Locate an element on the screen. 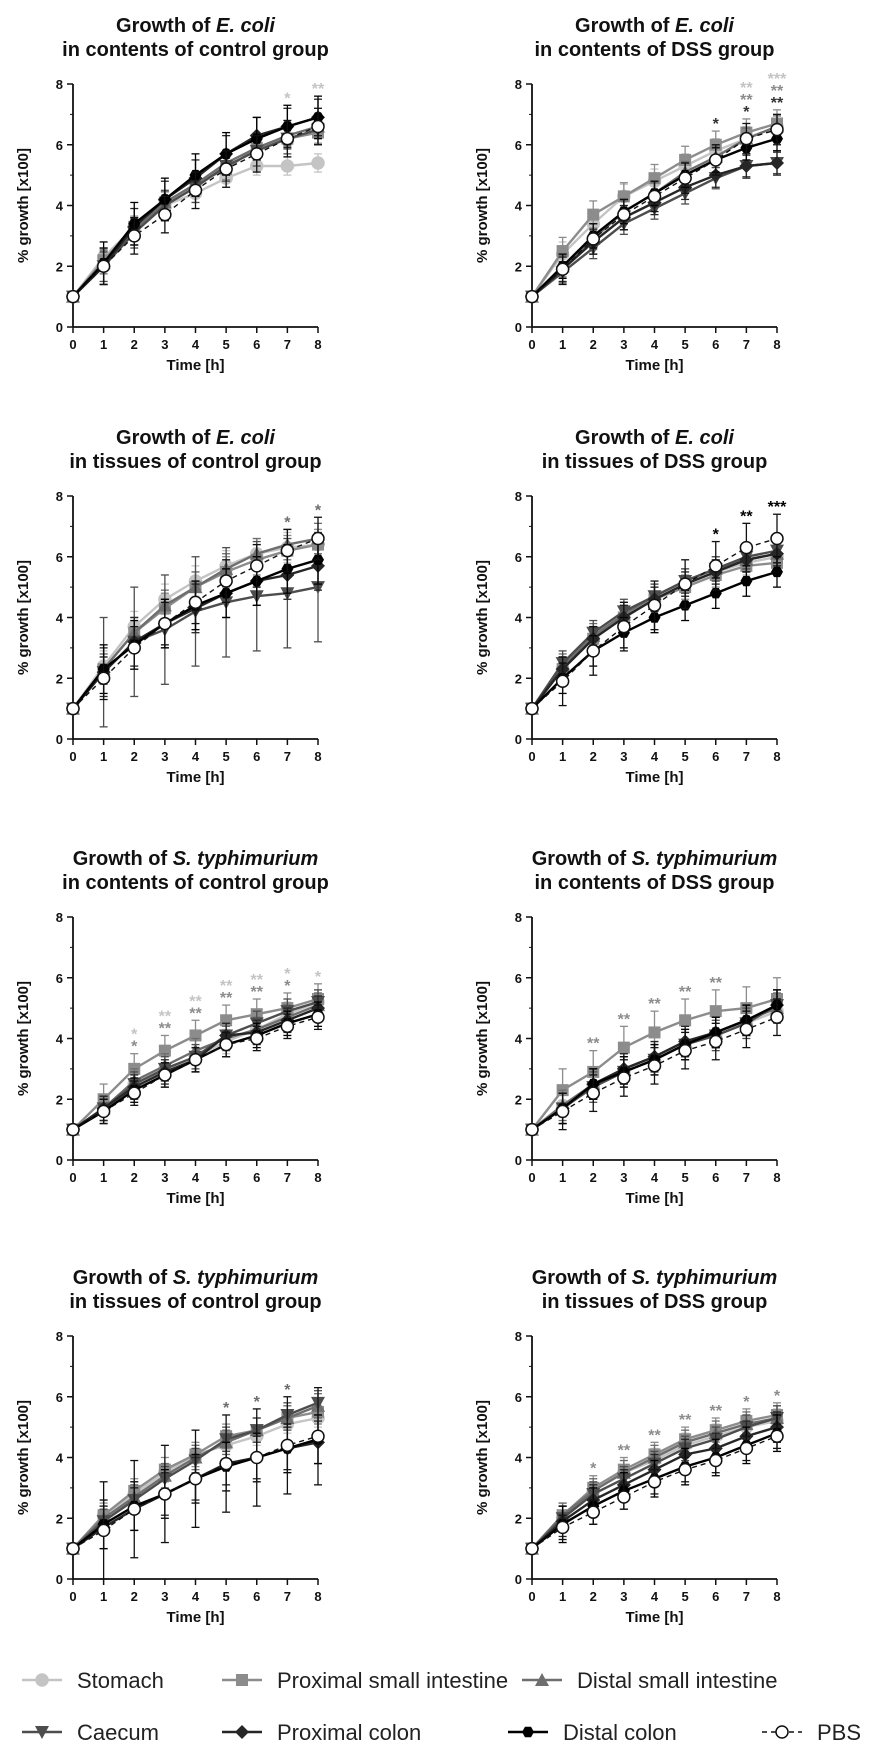 The image size is (873, 1744). x-tick-label: 8 is located at coordinates (776, 756).